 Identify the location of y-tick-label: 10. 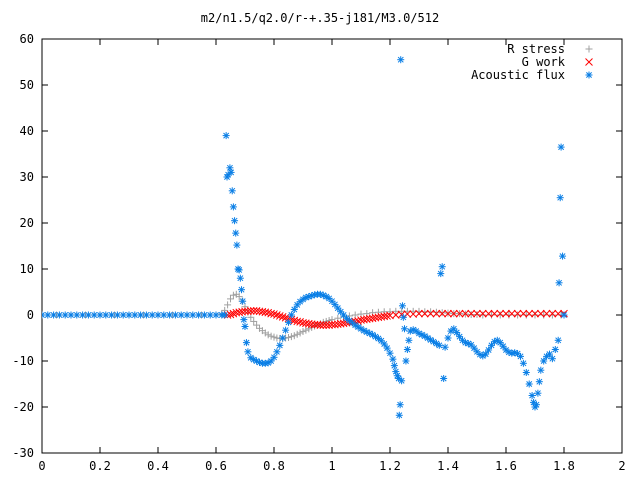
(27, 269).